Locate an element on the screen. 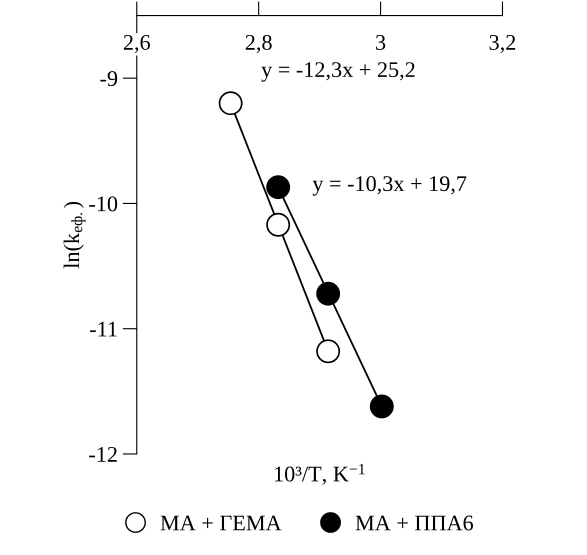  x-tick-label: 2,6 is located at coordinates (137, 44).